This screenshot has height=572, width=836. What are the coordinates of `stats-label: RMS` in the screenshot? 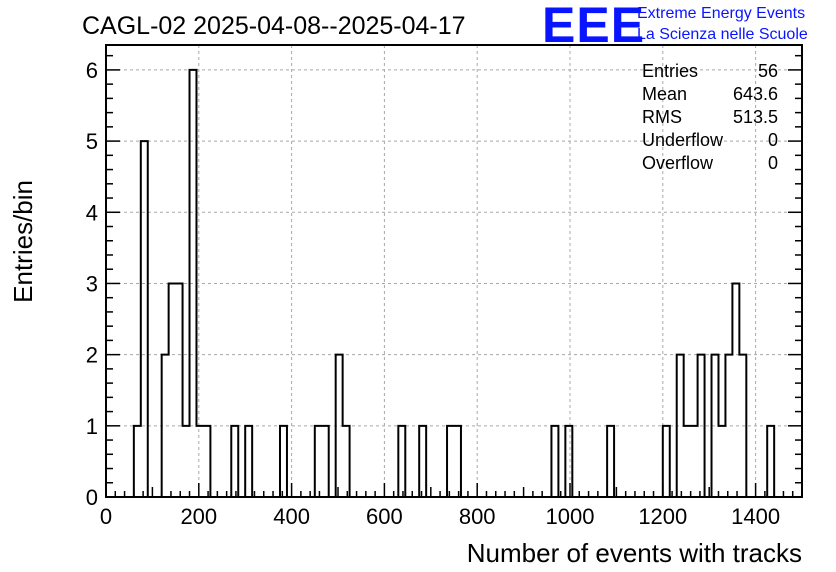 It's located at (662, 117).